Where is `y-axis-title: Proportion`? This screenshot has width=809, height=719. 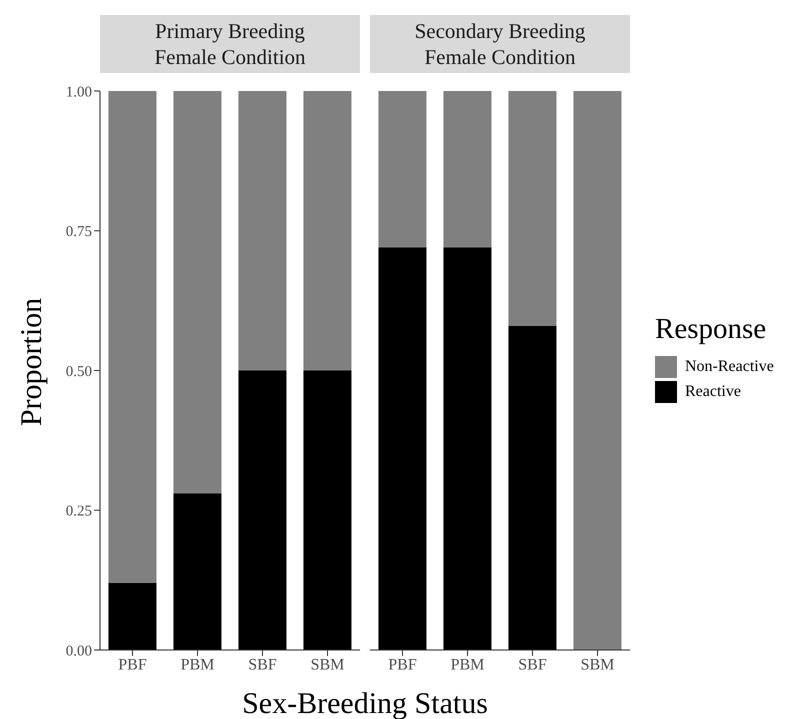
y-axis-title: Proportion is located at coordinates (32, 362).